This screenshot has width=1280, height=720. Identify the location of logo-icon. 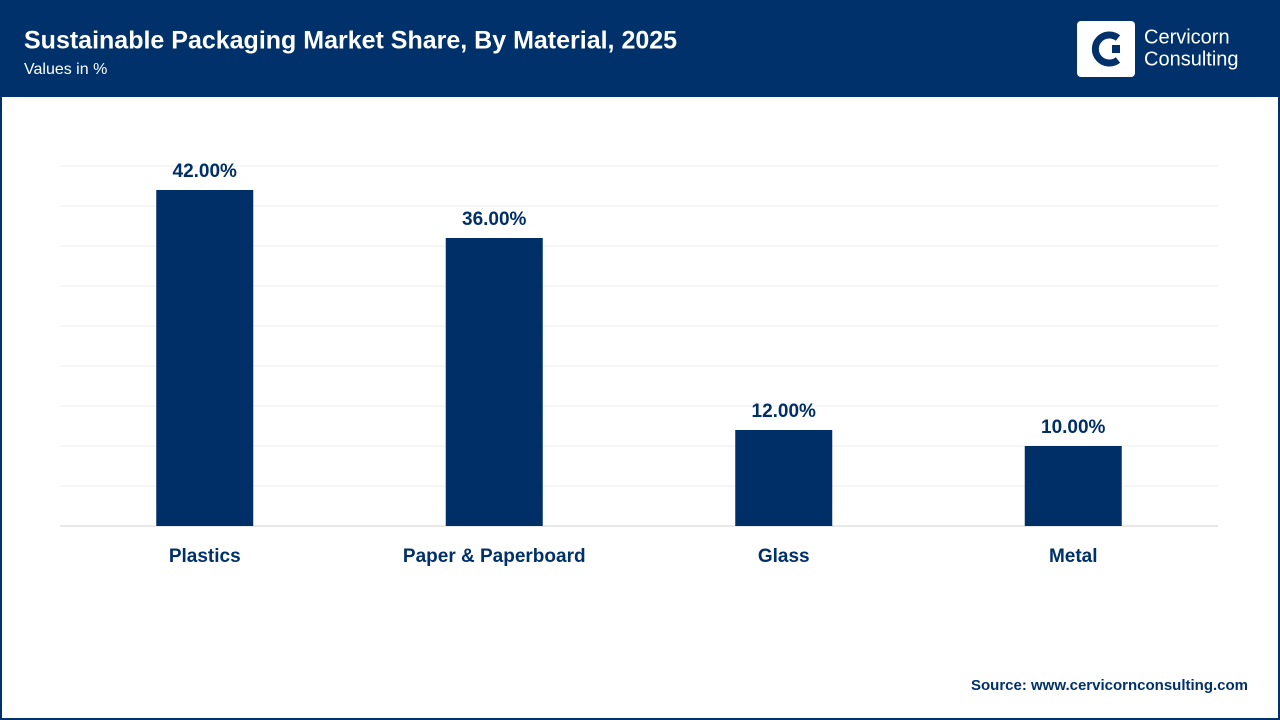
(1106, 49).